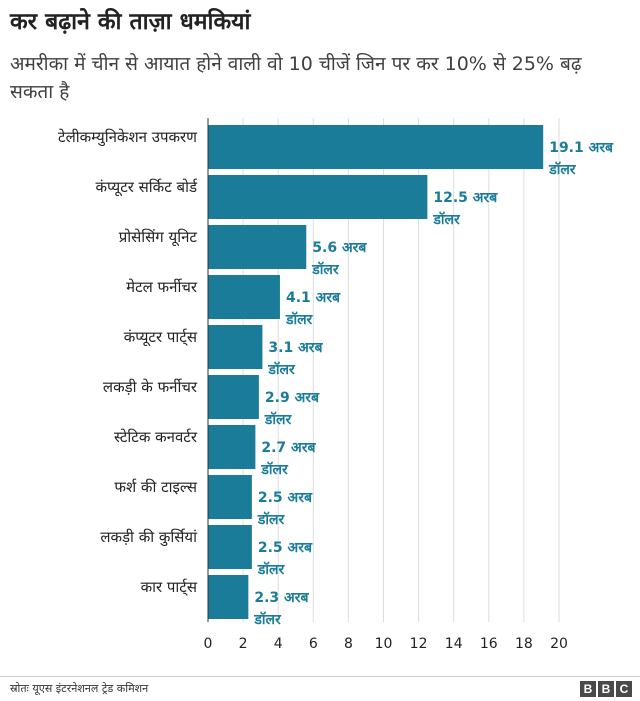  What do you see at coordinates (281, 598) in the screenshot?
I see `value-label: 2.3 अरब` at bounding box center [281, 598].